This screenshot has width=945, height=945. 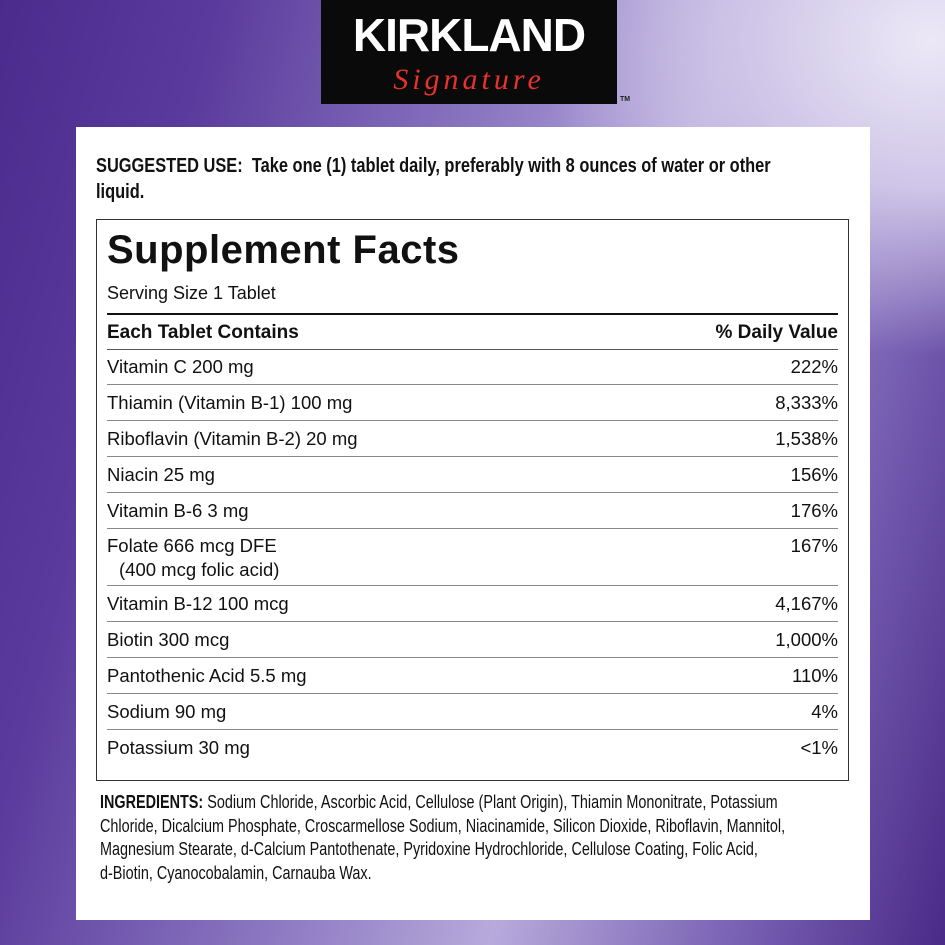 I want to click on daily-value: 4,167%, so click(x=806, y=603).